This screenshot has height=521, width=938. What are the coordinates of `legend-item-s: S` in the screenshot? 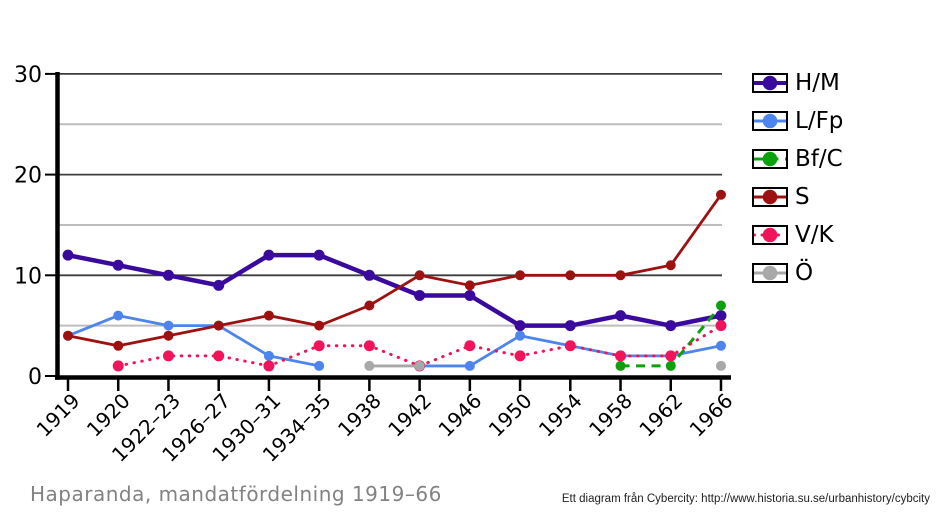 It's located at (797, 197).